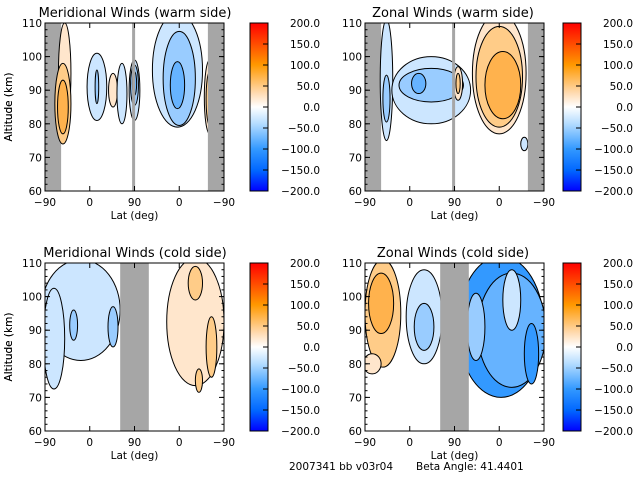 The width and height of the screenshot is (640, 484). Describe the element at coordinates (300, 390) in the screenshot. I see `colorbar-tick-label: −100.0` at that location.